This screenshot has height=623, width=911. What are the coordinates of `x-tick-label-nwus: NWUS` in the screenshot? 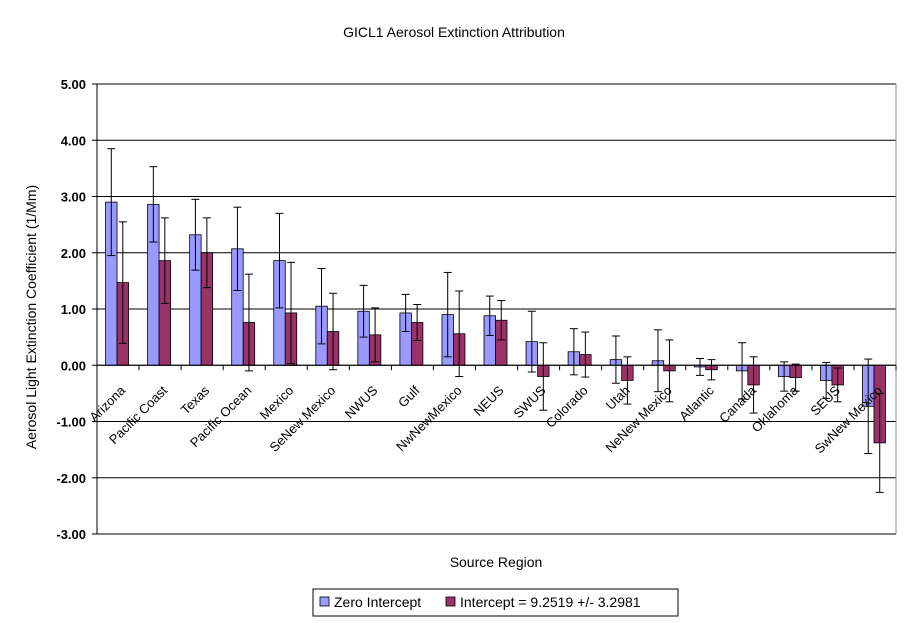 It's located at (361, 402).